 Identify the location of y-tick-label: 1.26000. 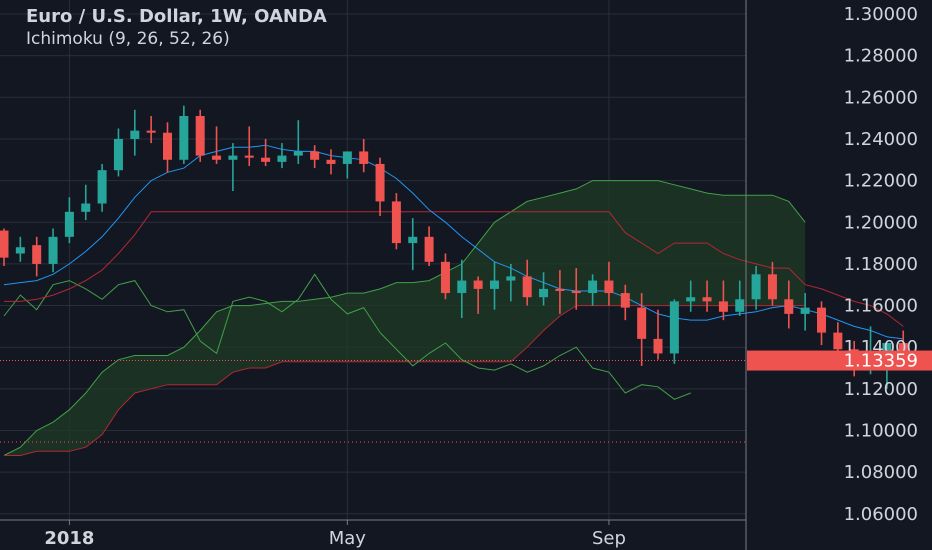
(881, 97).